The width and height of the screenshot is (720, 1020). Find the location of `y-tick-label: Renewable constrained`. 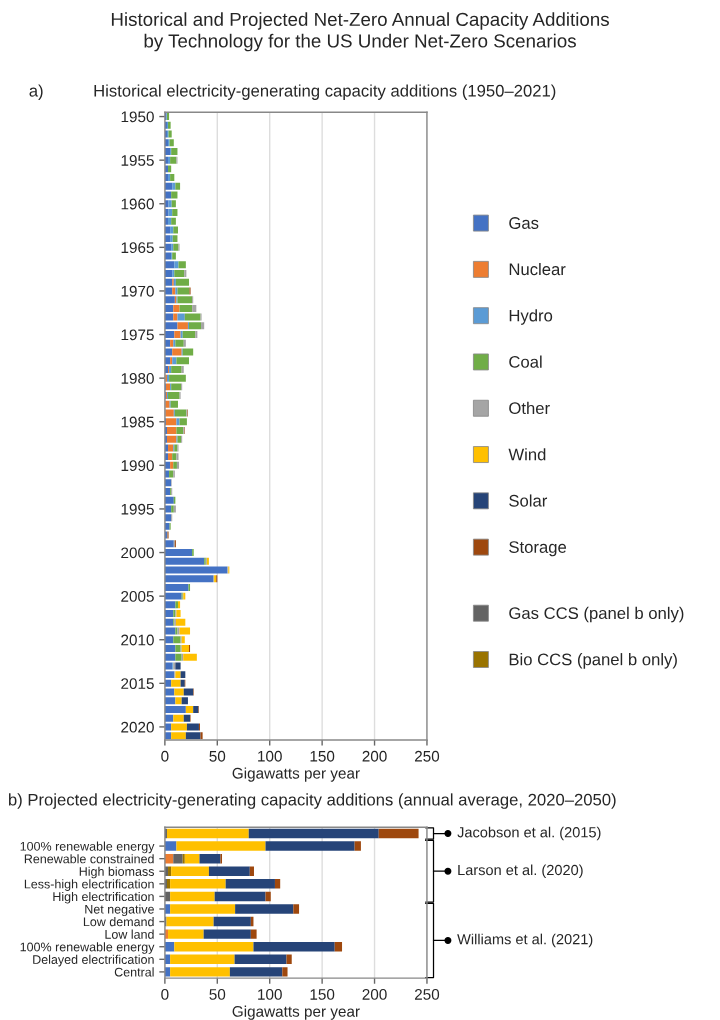

y-tick-label: Renewable constrained is located at coordinates (89, 859).